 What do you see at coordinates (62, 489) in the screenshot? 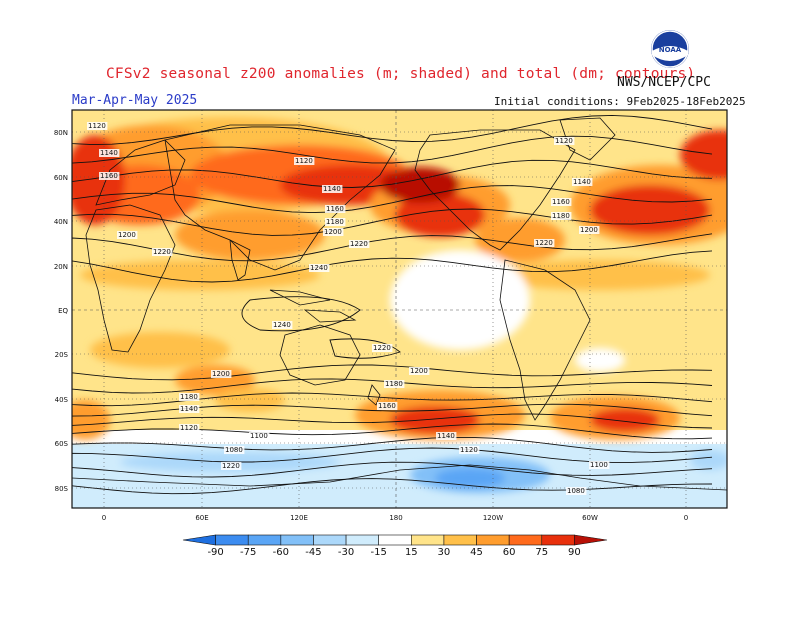
I see `lat-label: 80S` at bounding box center [62, 489].